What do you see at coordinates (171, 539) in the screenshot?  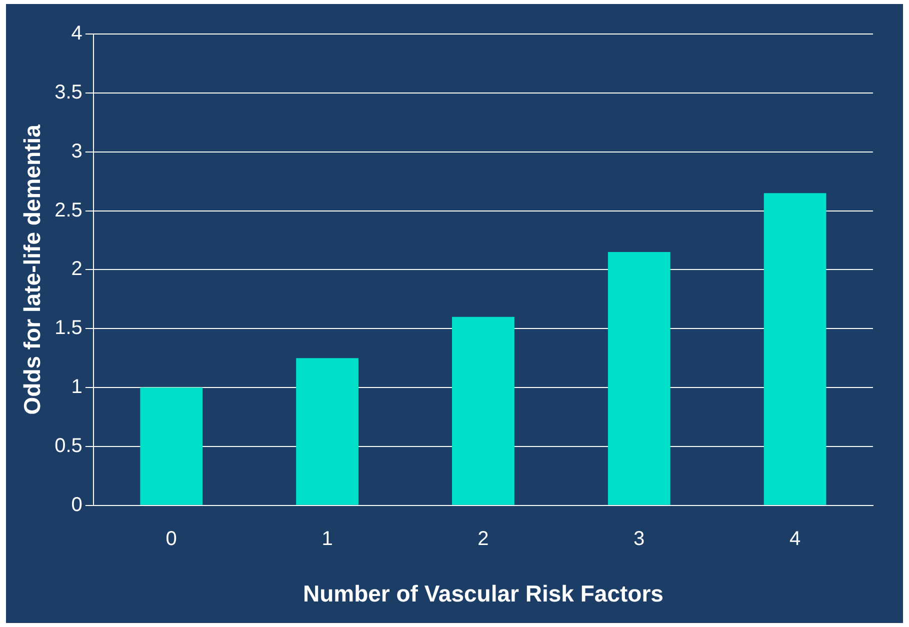 I see `x-tick-label: 0` at bounding box center [171, 539].